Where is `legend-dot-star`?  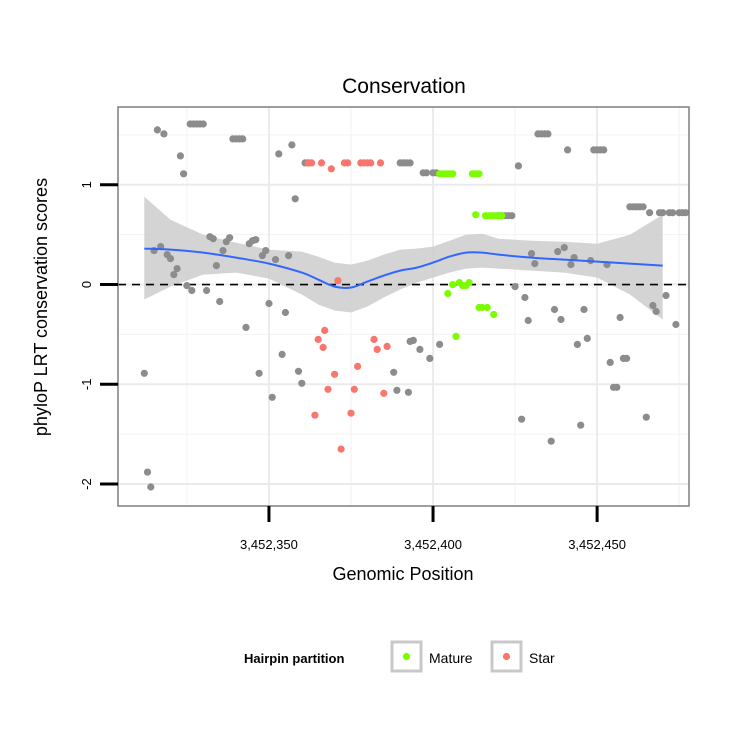
legend-dot-star is located at coordinates (506, 656).